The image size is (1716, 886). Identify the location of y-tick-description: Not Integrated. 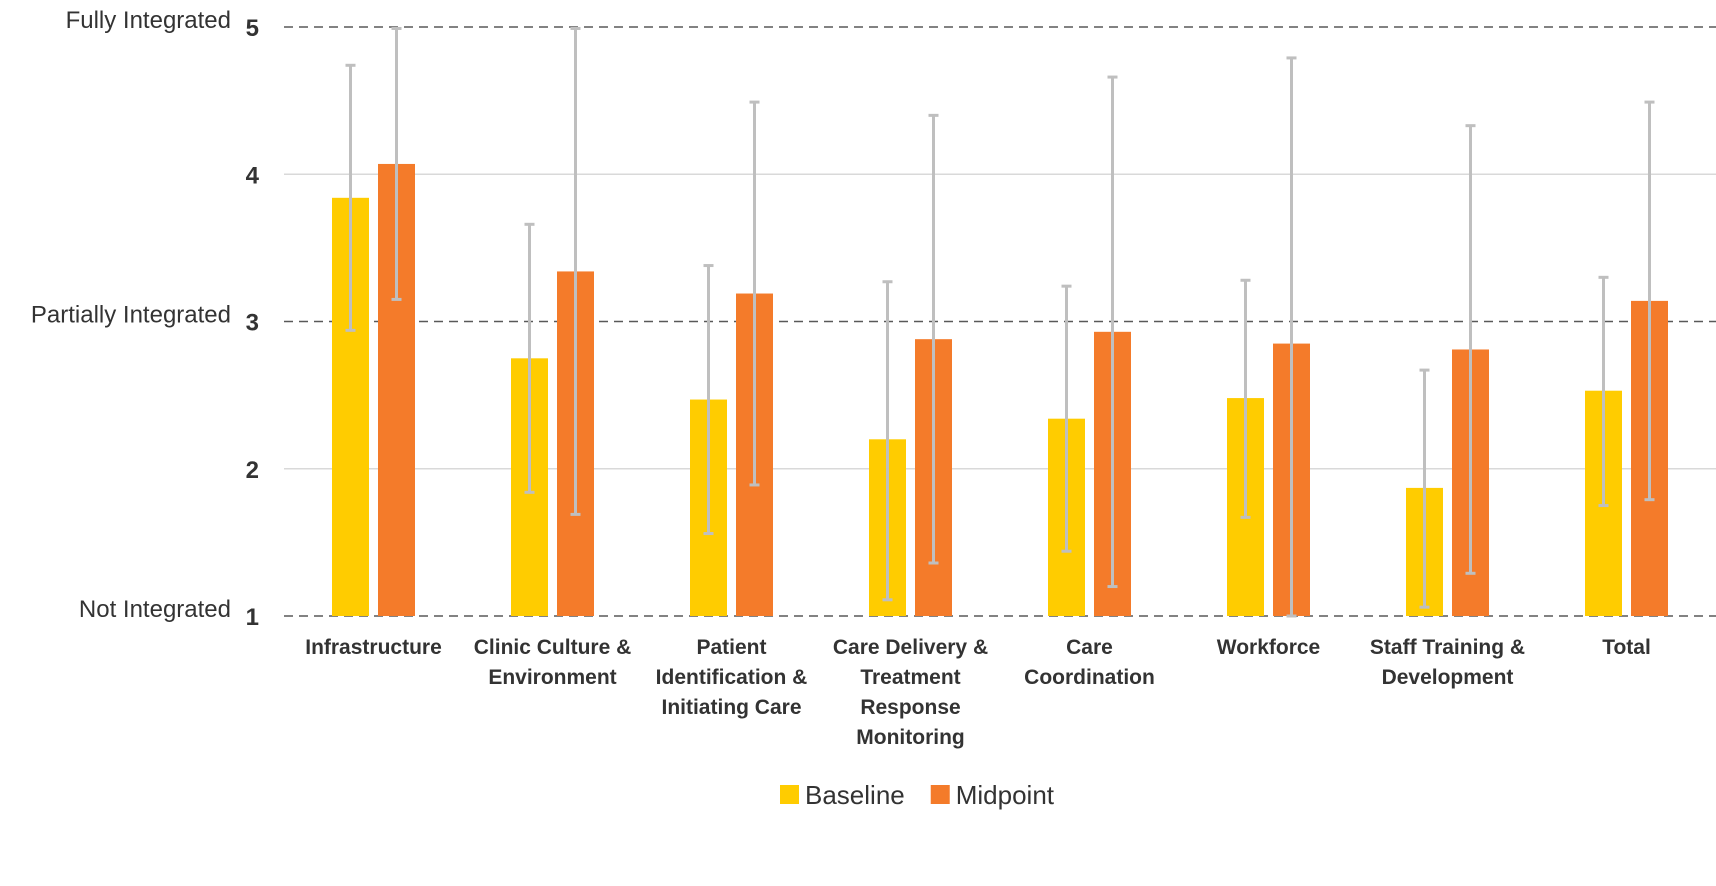
(155, 609).